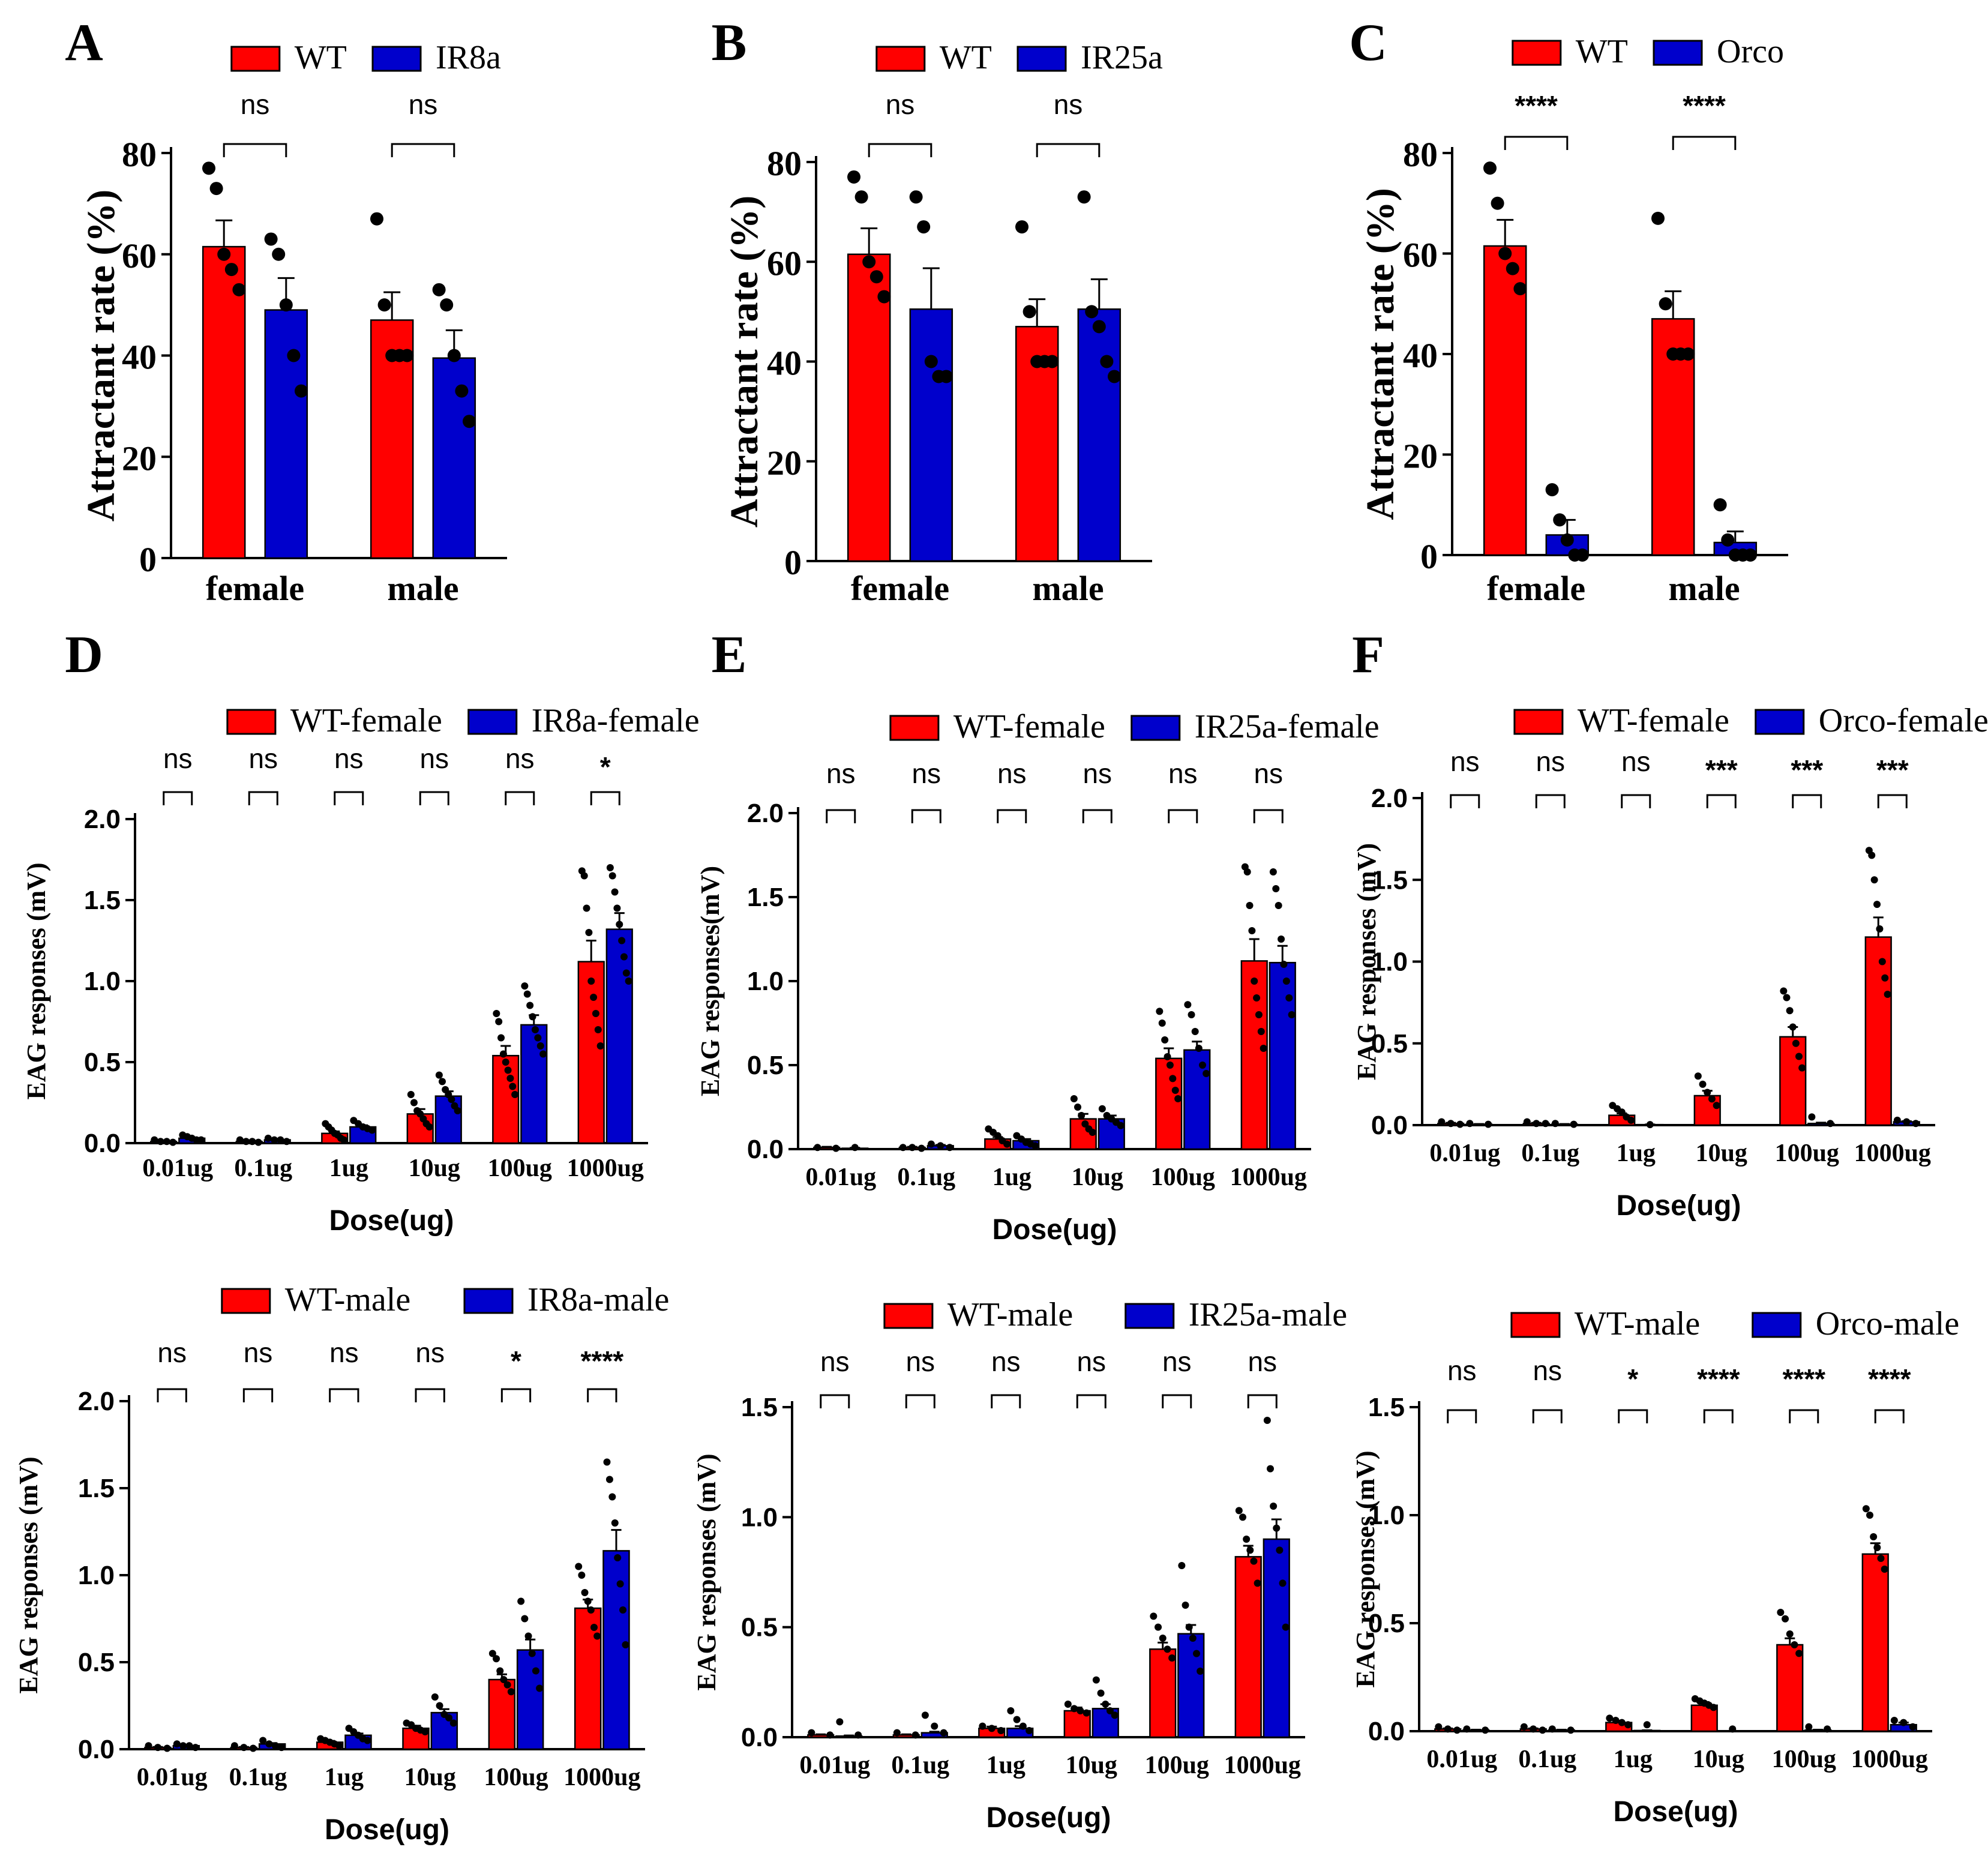 The height and width of the screenshot is (1853, 1988). I want to click on legend-label: IR25a-male, so click(1268, 1314).